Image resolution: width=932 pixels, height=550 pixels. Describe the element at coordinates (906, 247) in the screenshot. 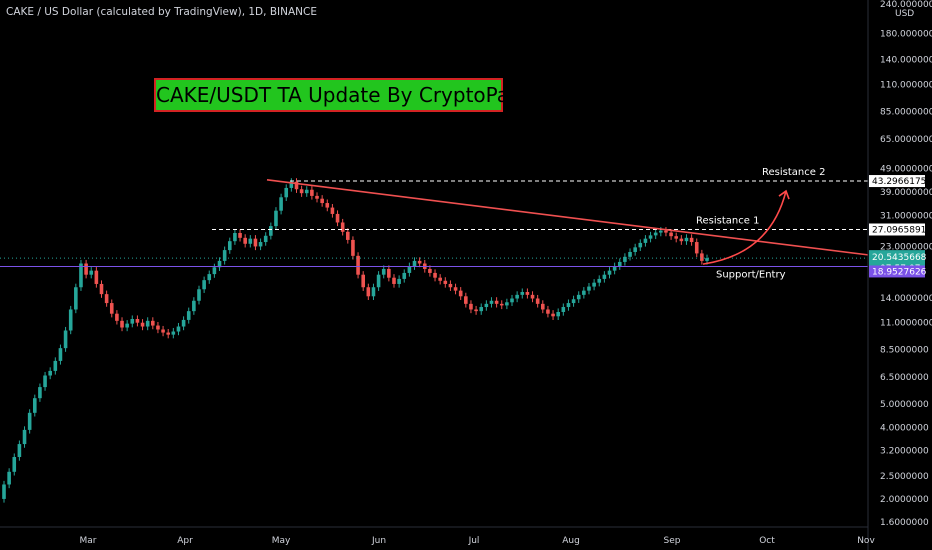

I see `price-tick-label: 23.0000000` at that location.